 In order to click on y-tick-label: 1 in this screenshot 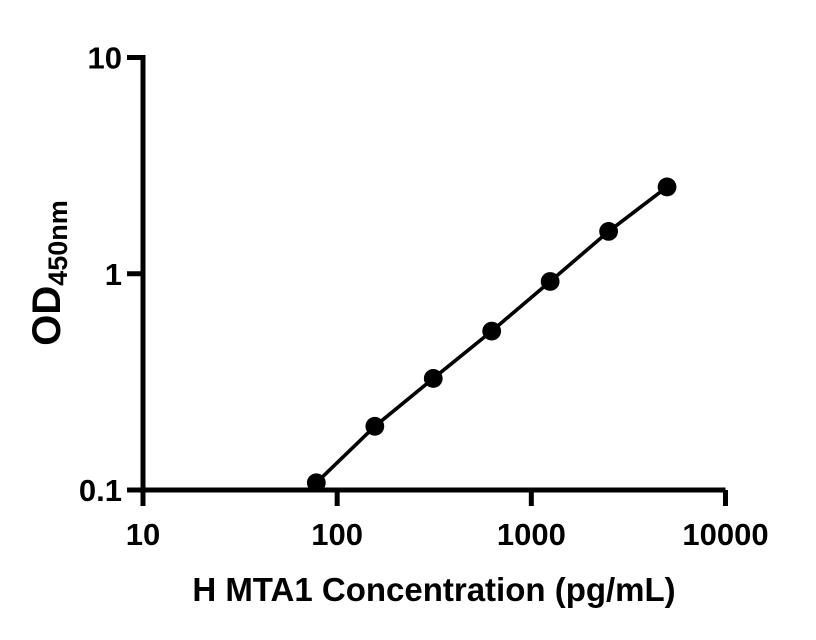, I will do `click(113, 274)`.